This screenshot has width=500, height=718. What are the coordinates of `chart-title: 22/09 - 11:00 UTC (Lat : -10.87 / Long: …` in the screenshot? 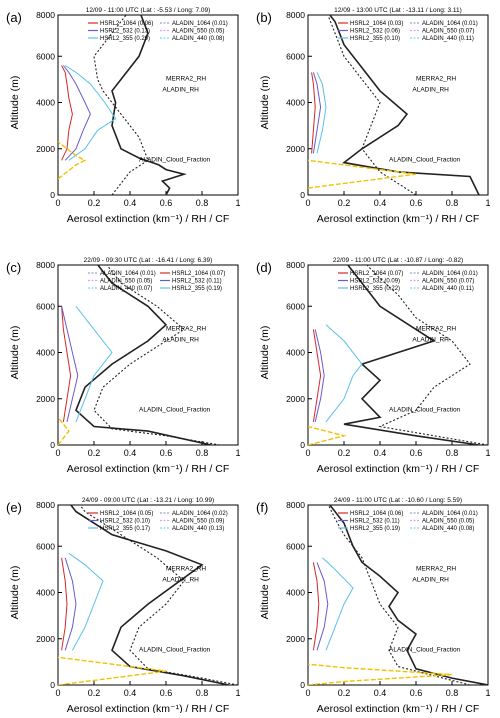 It's located at (398, 260).